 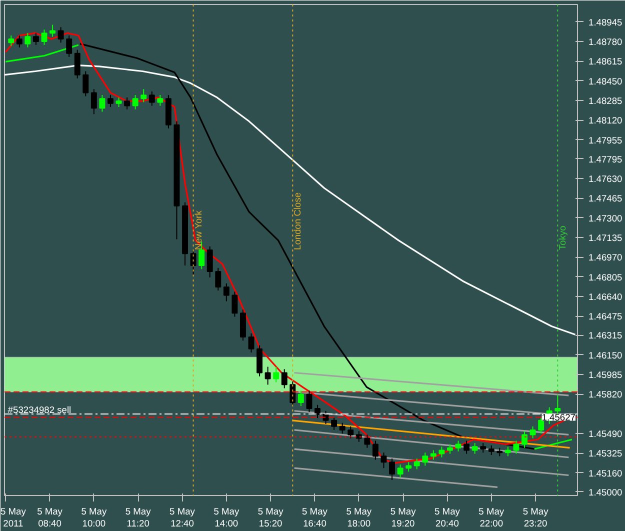 What do you see at coordinates (198, 230) in the screenshot?
I see `ref-line-label: New York` at bounding box center [198, 230].